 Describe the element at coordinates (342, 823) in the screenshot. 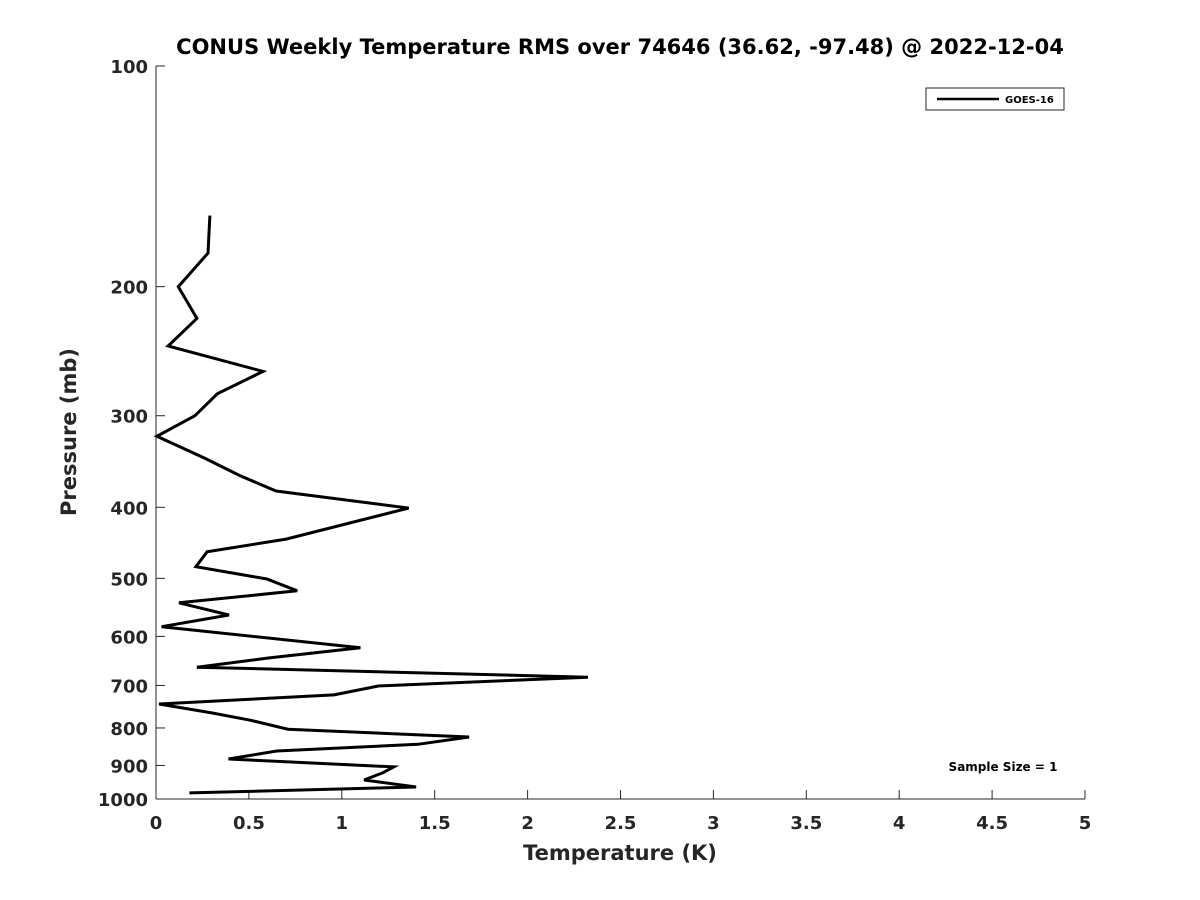

I see `x-tick-label: 1` at that location.